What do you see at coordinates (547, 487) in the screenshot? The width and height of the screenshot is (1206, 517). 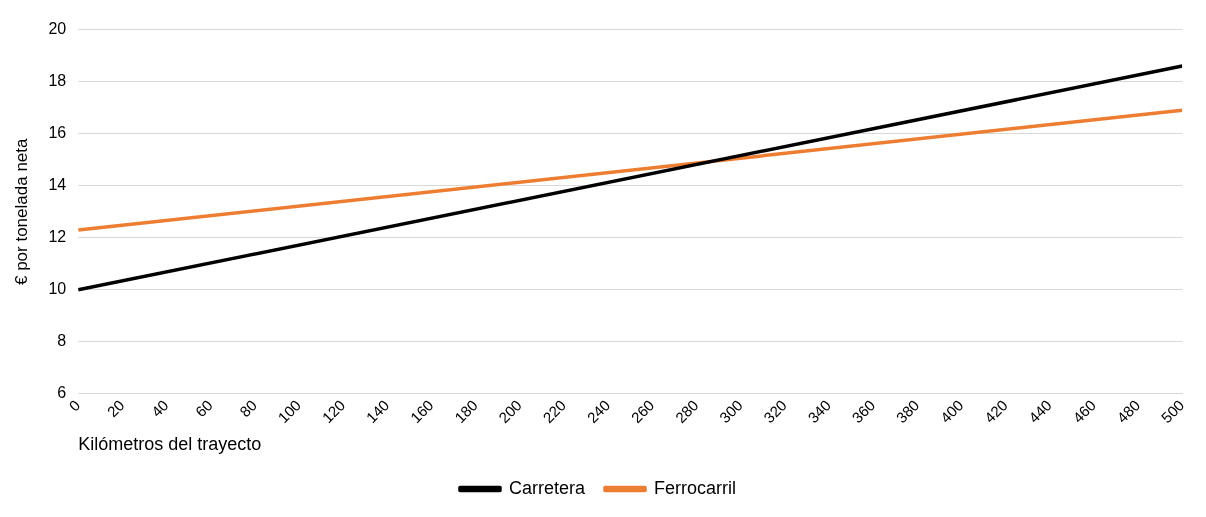 I see `legend-label: Carretera` at bounding box center [547, 487].